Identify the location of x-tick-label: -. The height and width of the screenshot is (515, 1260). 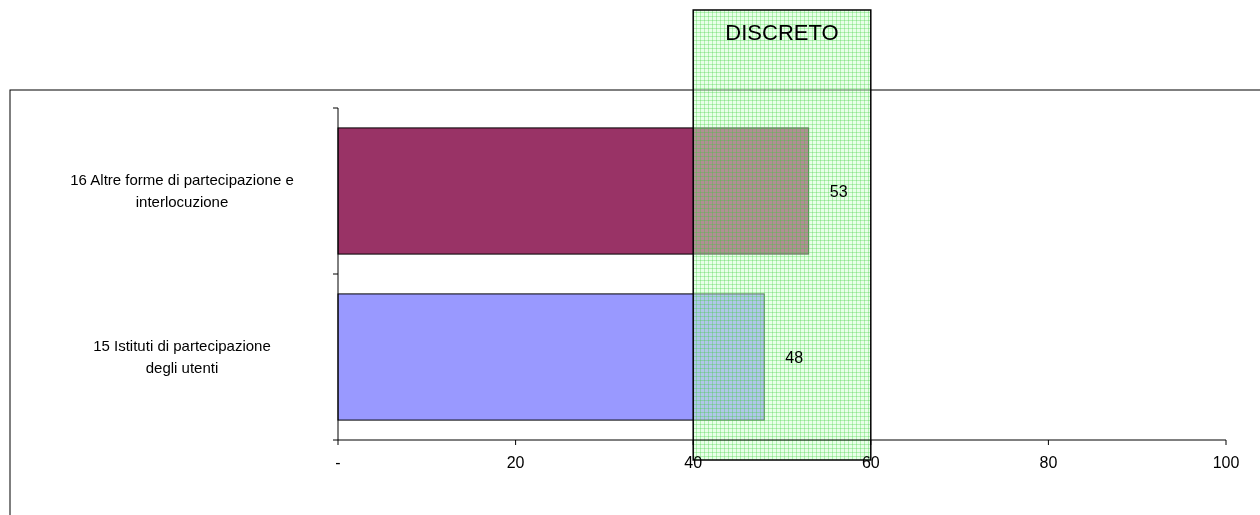
(338, 462).